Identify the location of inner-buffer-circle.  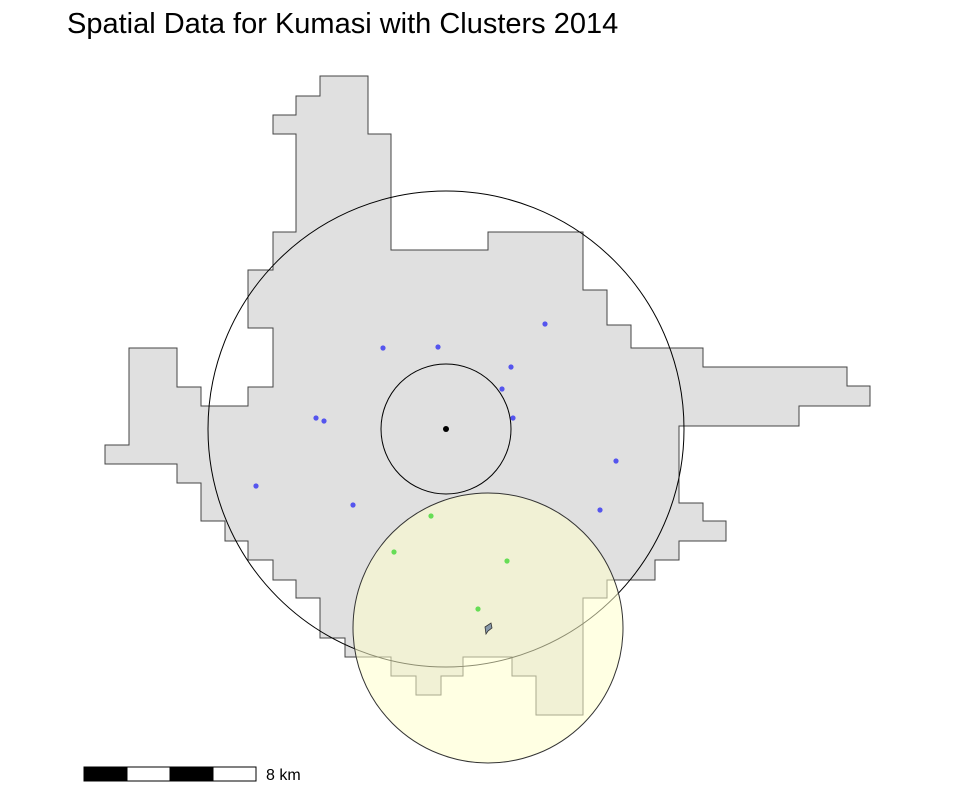
(446, 429).